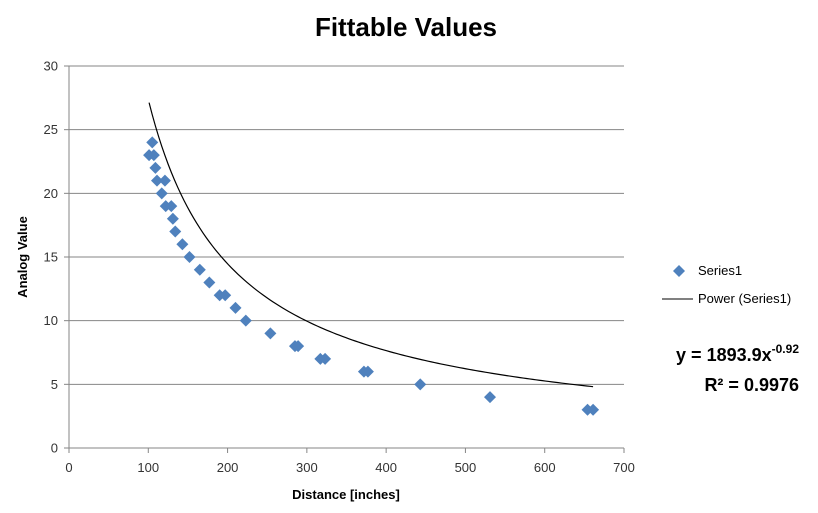  I want to click on x-tick-label: 500, so click(466, 467).